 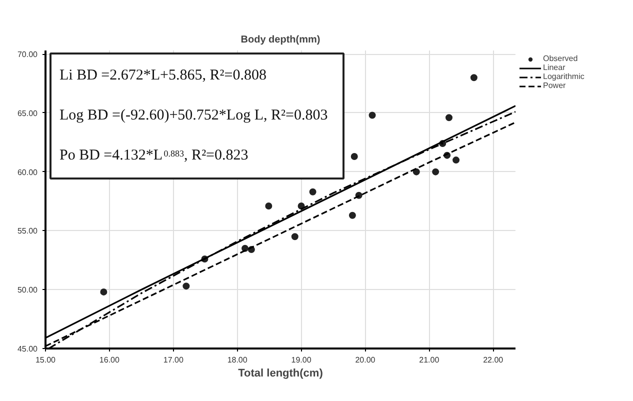 What do you see at coordinates (45, 360) in the screenshot?
I see `x-tick-label: 15.00` at bounding box center [45, 360].